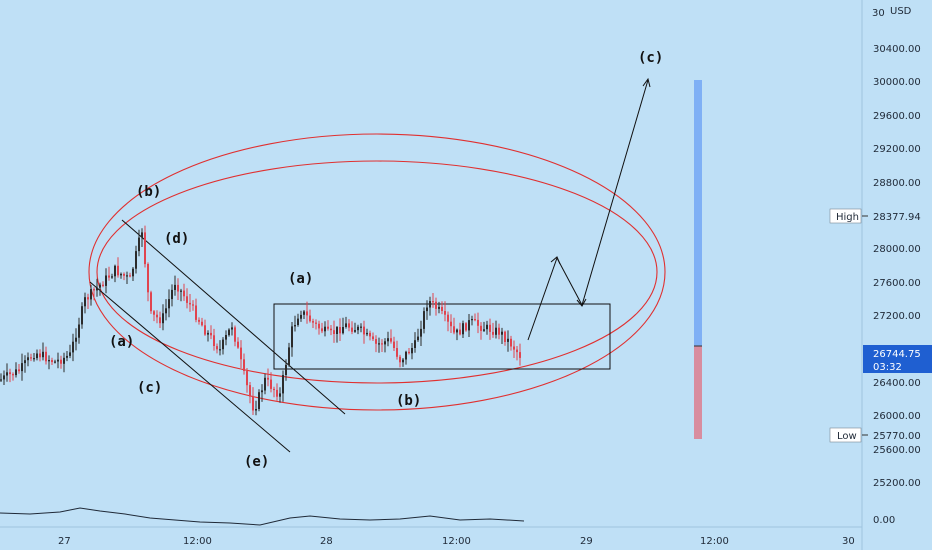 The width and height of the screenshot is (932, 550). What do you see at coordinates (326, 541) in the screenshot?
I see `time-tick: 28` at bounding box center [326, 541].